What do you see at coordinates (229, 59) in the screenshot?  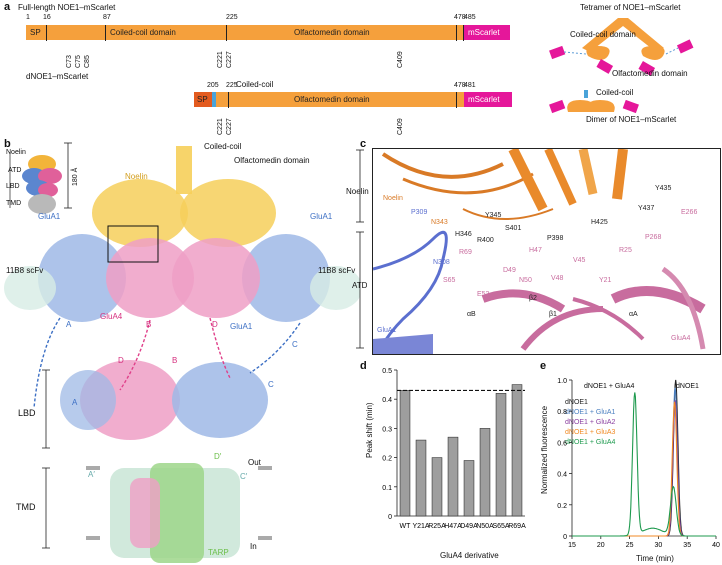 I see `cys-c227: C227` at bounding box center [229, 59].